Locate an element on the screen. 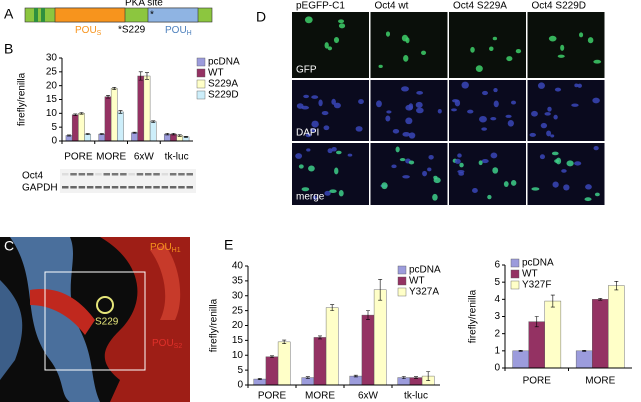  residue is located at coordinates (105, 305).